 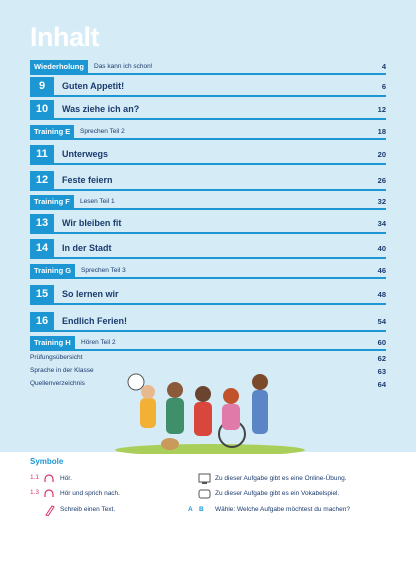 I want to click on chapter-number: 9, so click(x=42, y=86).